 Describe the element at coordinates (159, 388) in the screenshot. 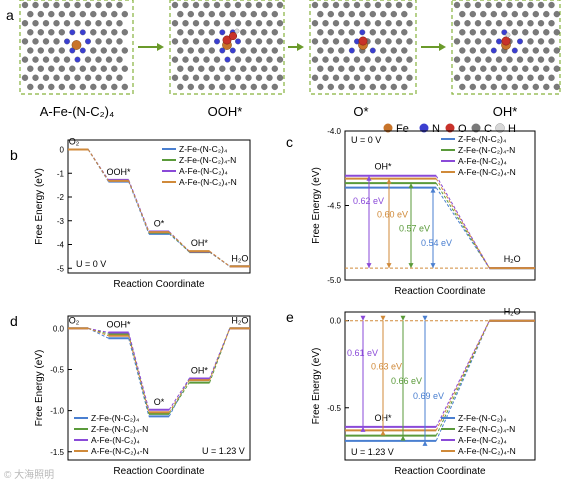

I see `plot-frame` at that location.